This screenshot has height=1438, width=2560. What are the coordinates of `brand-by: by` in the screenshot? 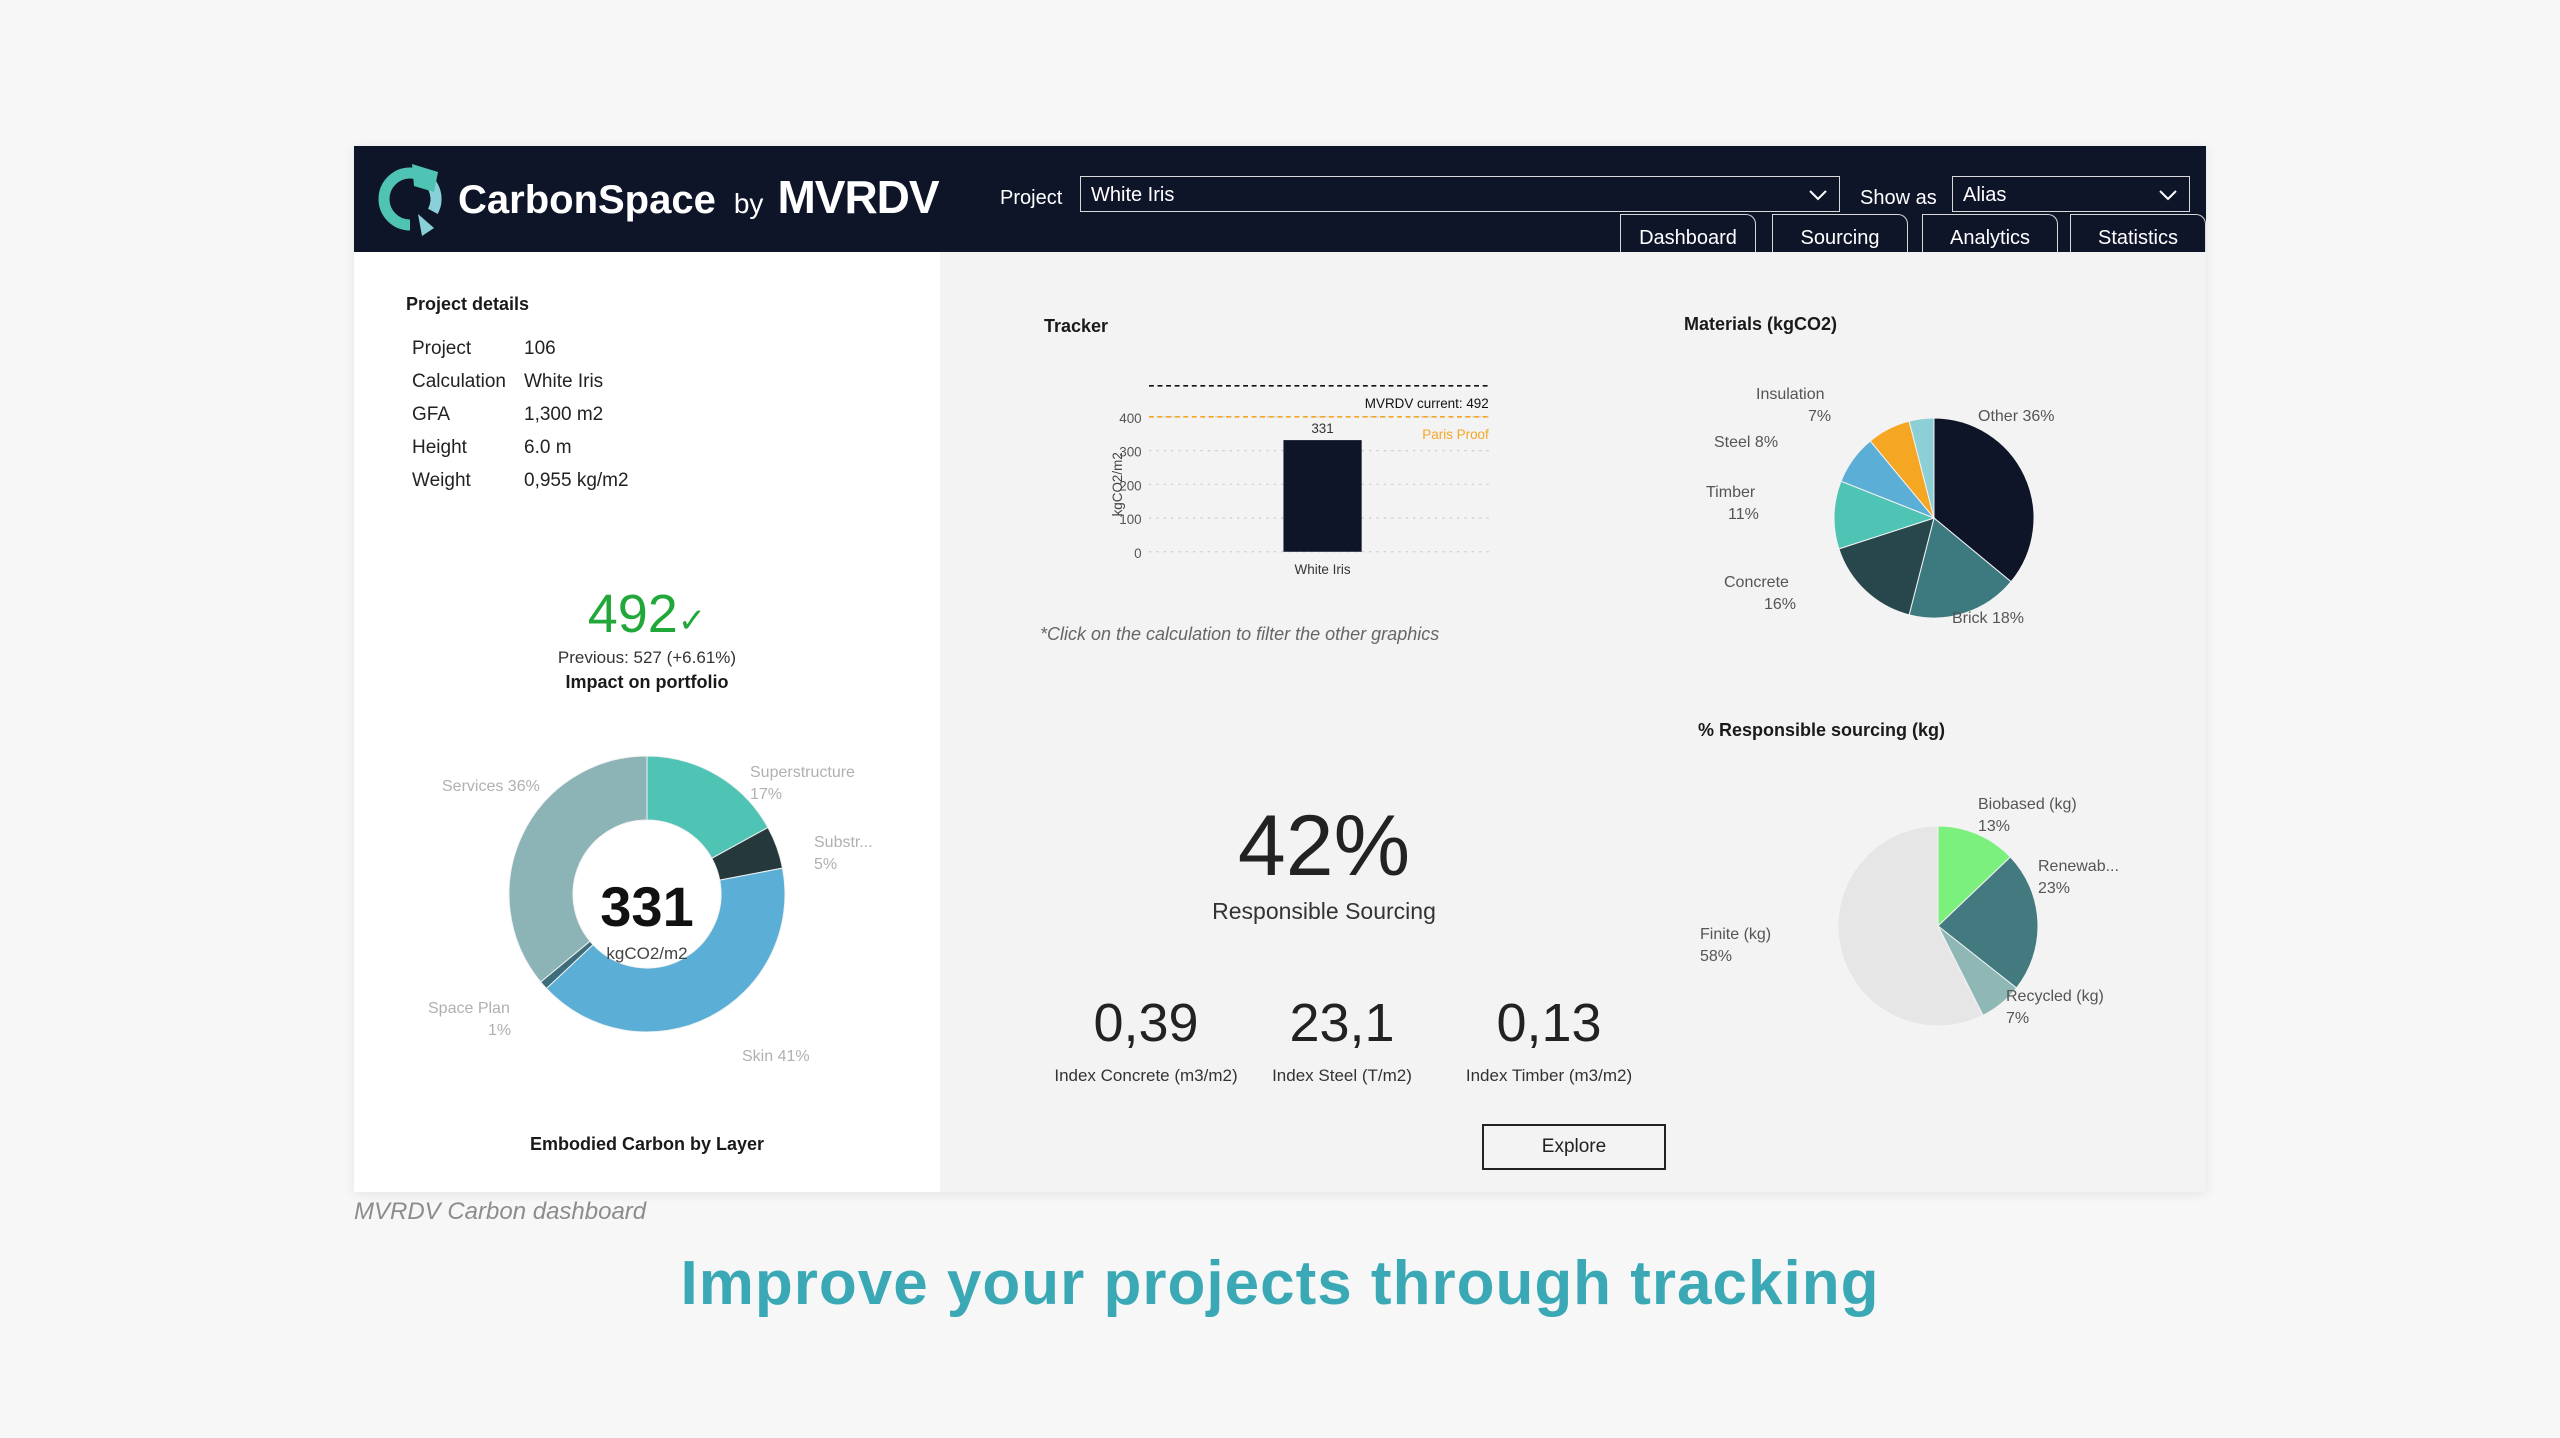 It's located at (748, 203).